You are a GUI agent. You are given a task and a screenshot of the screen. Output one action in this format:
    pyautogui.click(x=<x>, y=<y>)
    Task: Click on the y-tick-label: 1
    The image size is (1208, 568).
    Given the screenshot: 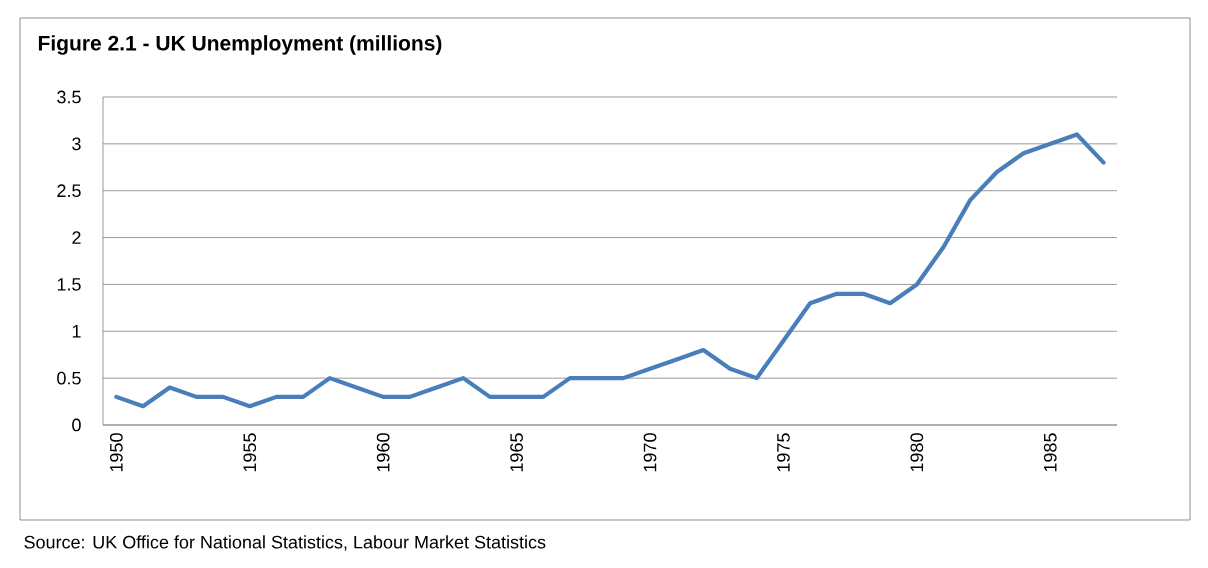 What is the action you would take?
    pyautogui.click(x=76, y=331)
    